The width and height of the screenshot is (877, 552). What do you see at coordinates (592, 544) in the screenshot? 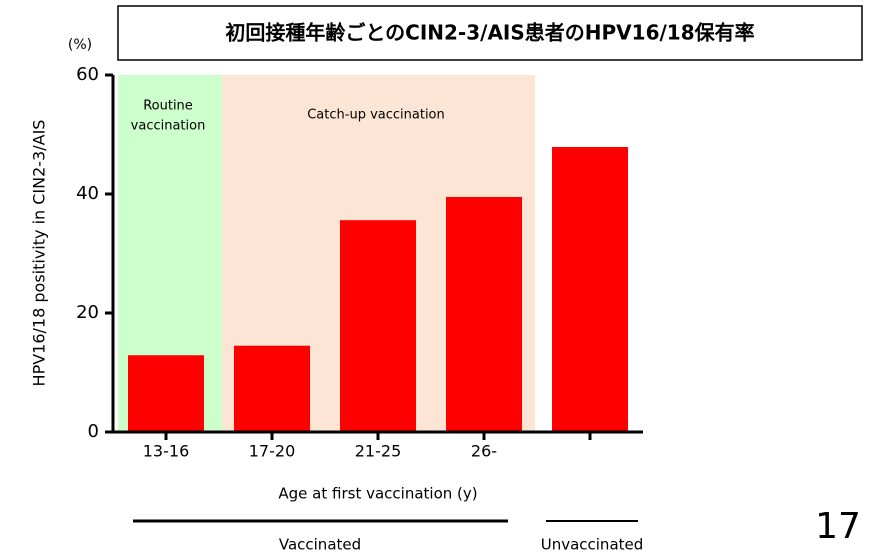
I see `group-label: Unvaccinated` at bounding box center [592, 544].